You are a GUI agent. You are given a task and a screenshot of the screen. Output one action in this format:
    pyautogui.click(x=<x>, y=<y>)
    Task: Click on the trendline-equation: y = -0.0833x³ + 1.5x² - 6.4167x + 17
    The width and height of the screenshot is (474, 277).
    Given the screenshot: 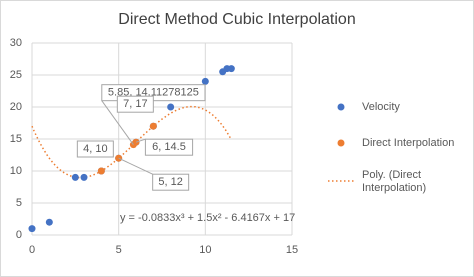 What is the action you would take?
    pyautogui.click(x=207, y=218)
    